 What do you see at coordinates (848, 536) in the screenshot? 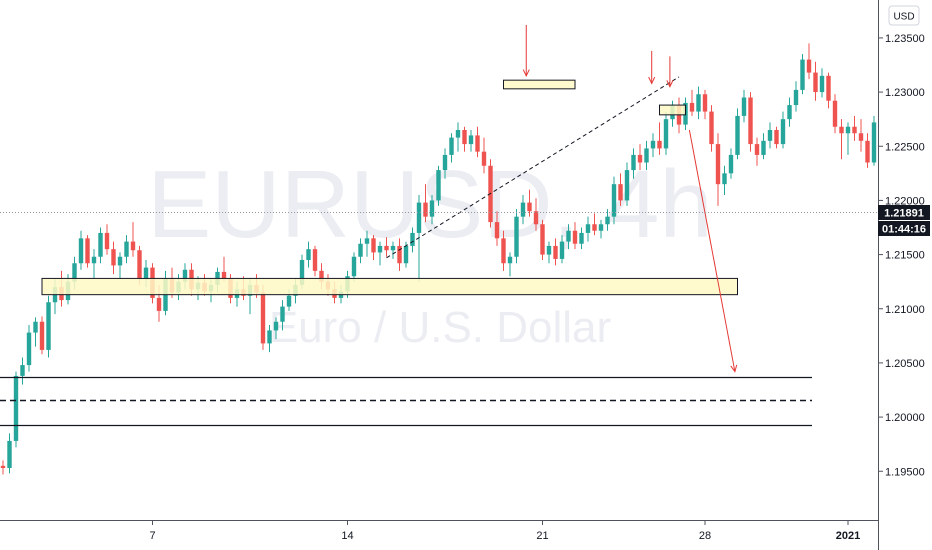
I see `time-tick-label: 2021` at bounding box center [848, 536].